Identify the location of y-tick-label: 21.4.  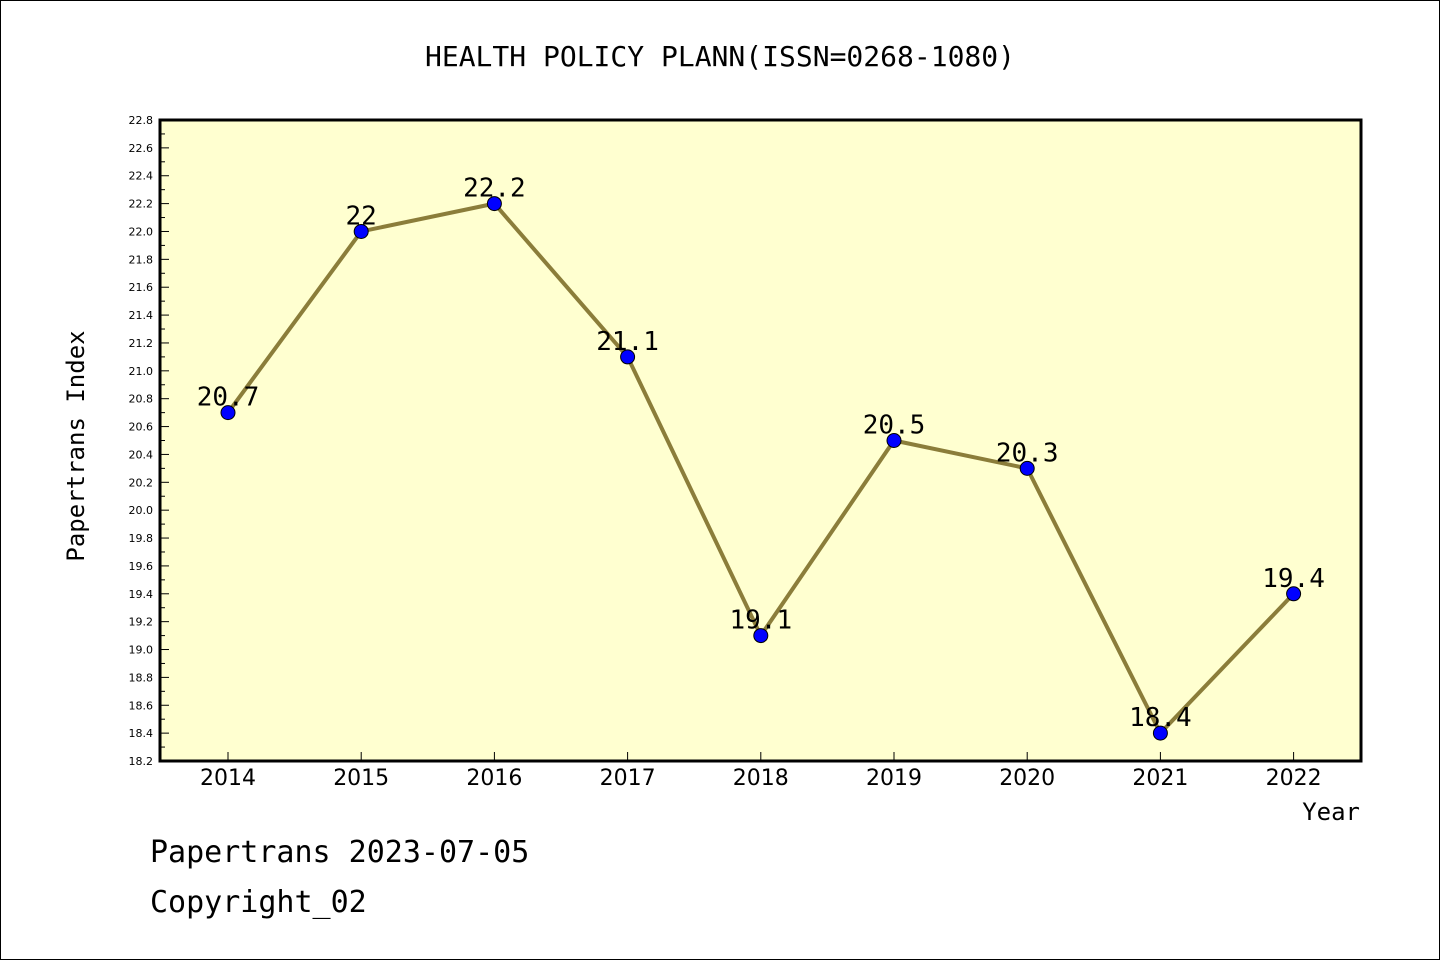
(141, 315).